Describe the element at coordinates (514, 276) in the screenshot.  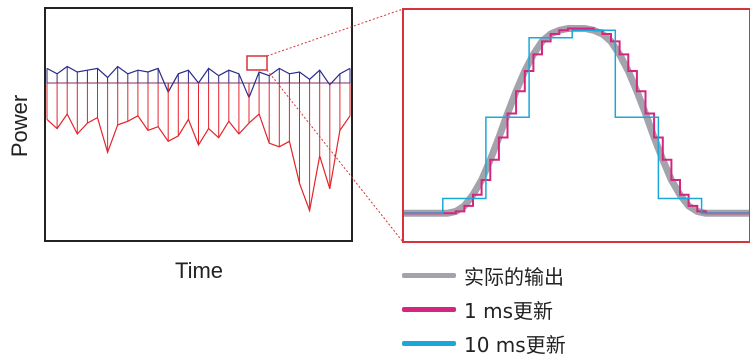
I see `legend-label-actual-output: 实际的输出` at that location.